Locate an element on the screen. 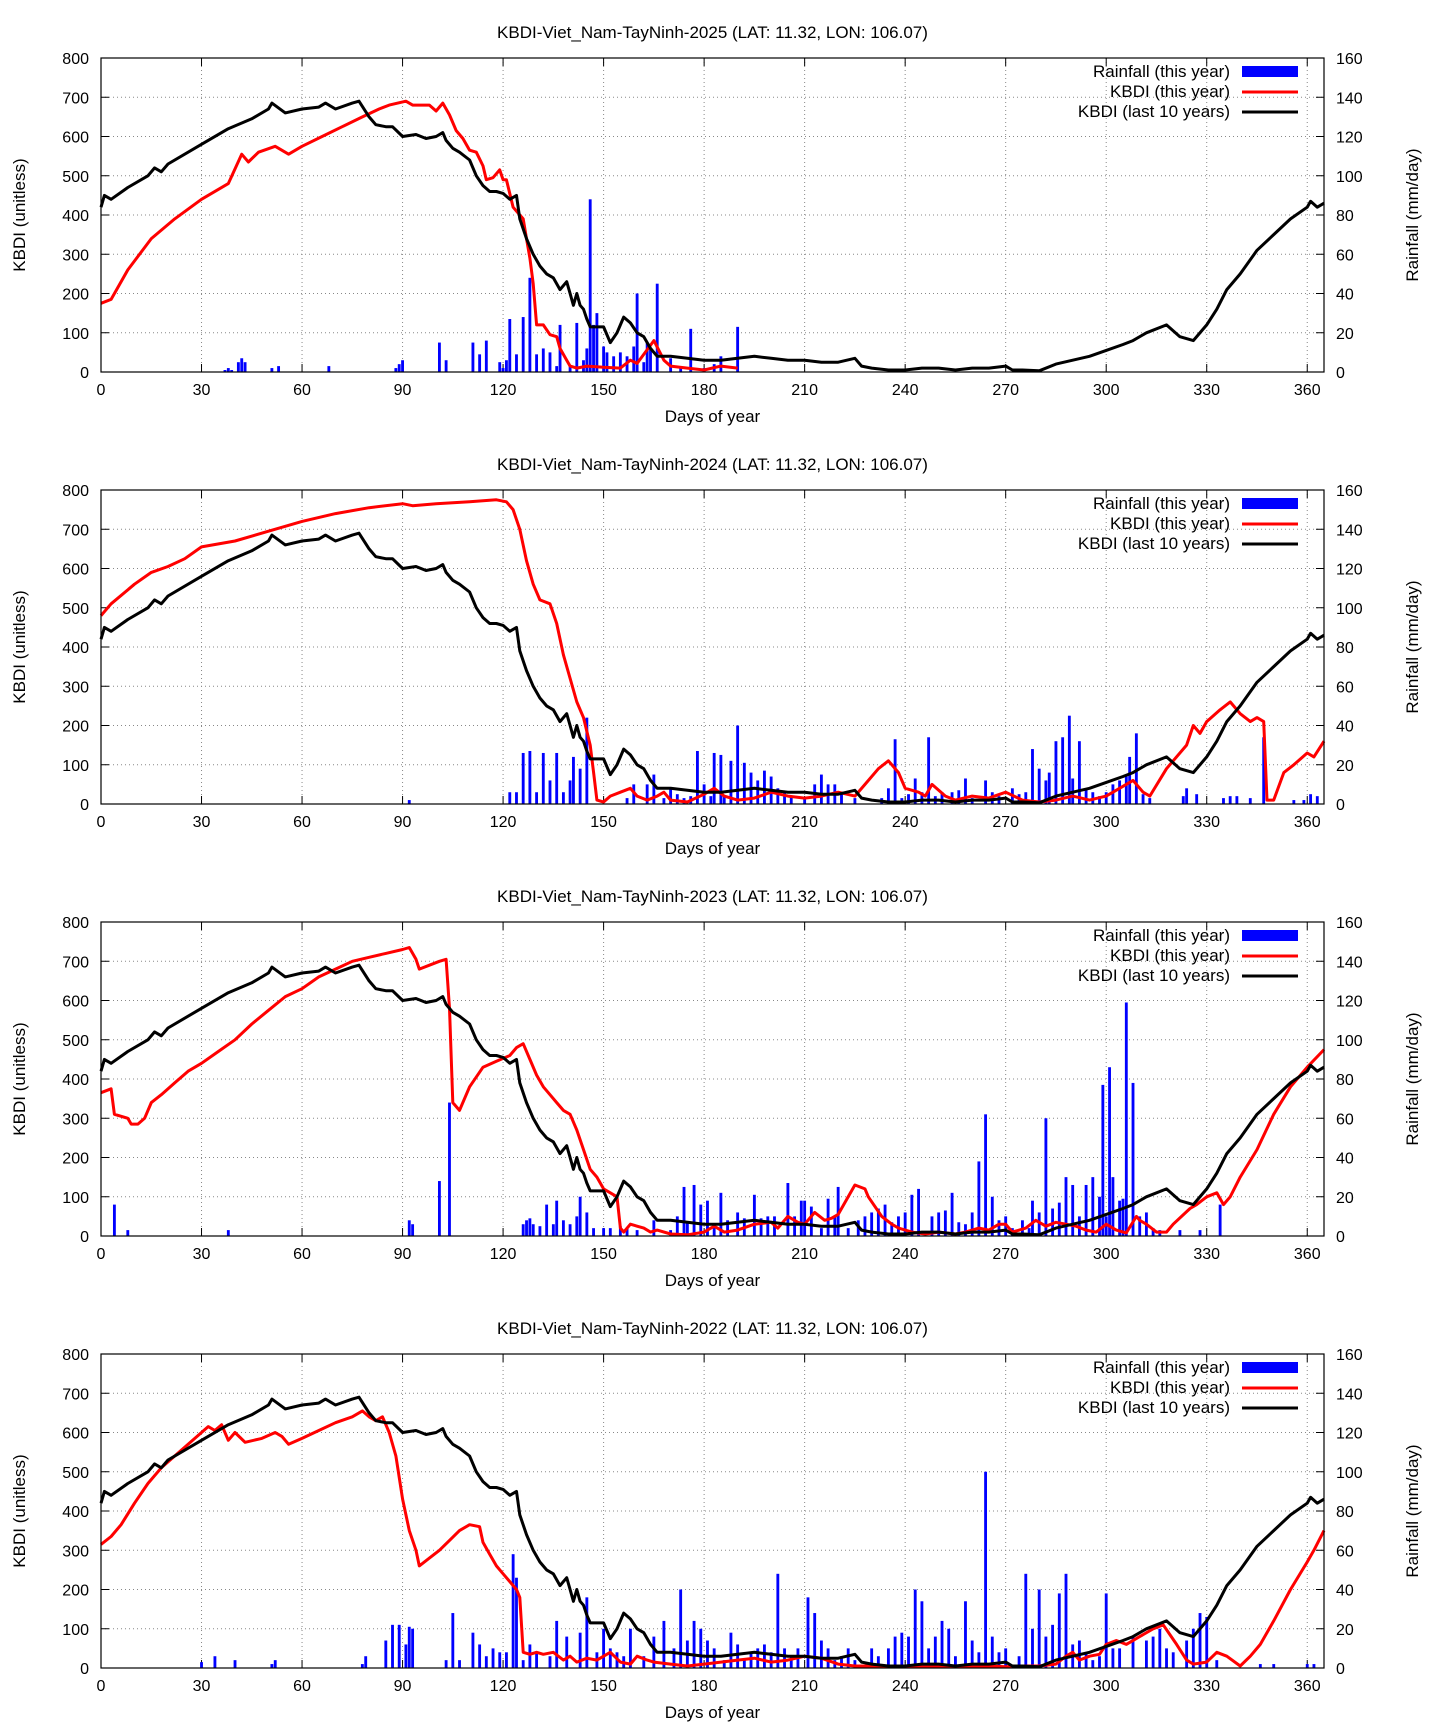 The image size is (1440, 1728). y2-tick-label: 0 is located at coordinates (1340, 1669).